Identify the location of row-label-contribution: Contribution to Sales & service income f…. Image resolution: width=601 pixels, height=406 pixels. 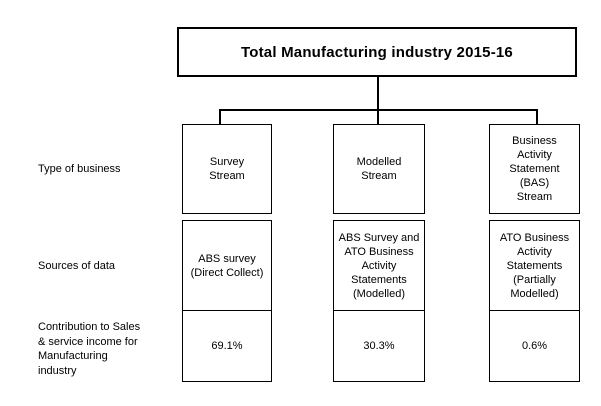
(89, 349).